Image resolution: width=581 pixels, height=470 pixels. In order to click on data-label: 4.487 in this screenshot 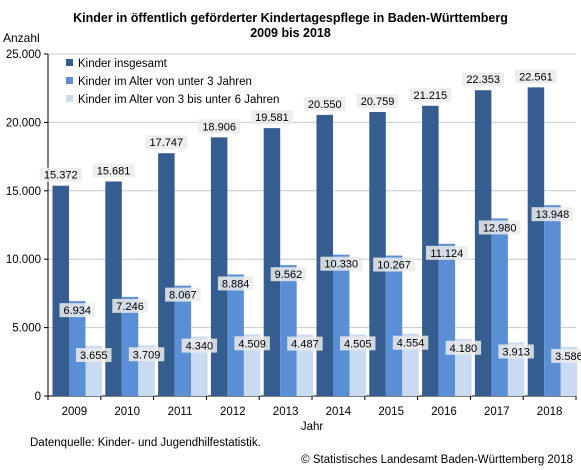, I will do `click(305, 345)`.